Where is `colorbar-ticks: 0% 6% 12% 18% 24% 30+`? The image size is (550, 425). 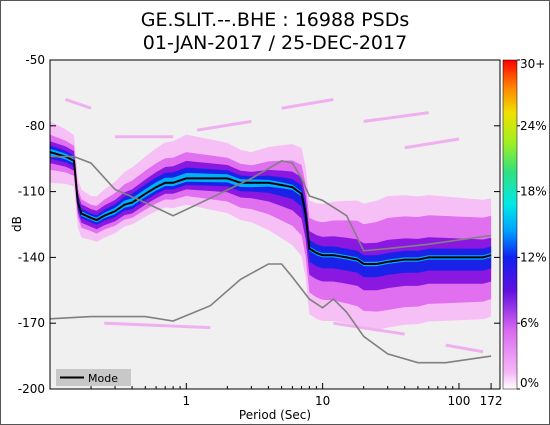
colorbar-ticks: 0% 6% 12% 18% 24% 30+ is located at coordinates (532, 223).